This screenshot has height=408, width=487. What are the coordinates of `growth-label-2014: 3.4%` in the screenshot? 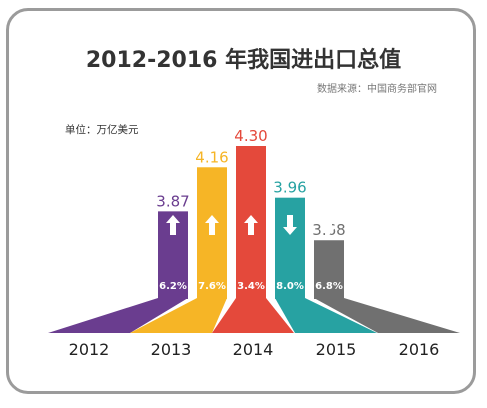 It's located at (251, 286).